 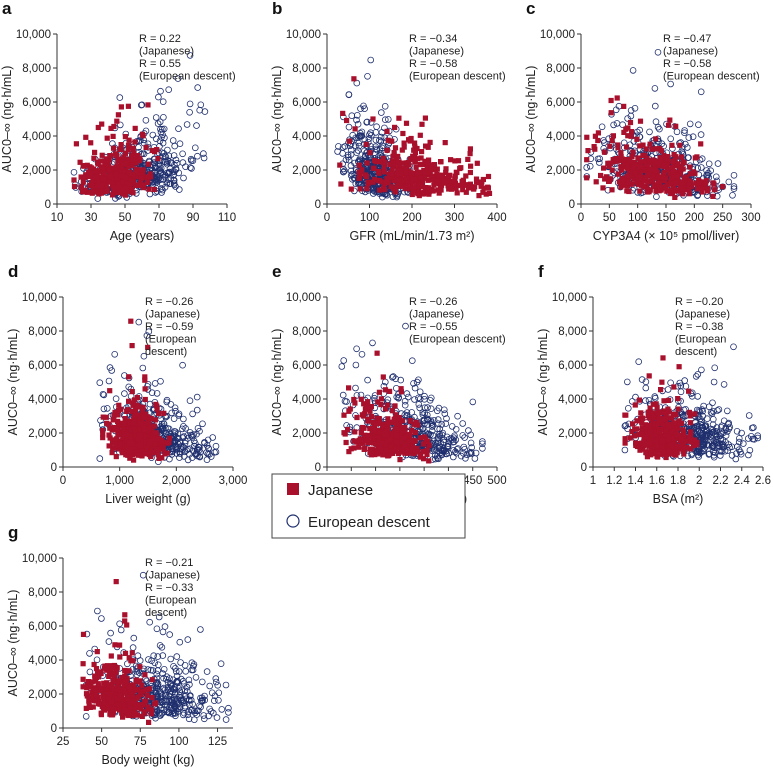 What do you see at coordinates (227, 218) in the screenshot?
I see `x-tick-label: 110` at bounding box center [227, 218].